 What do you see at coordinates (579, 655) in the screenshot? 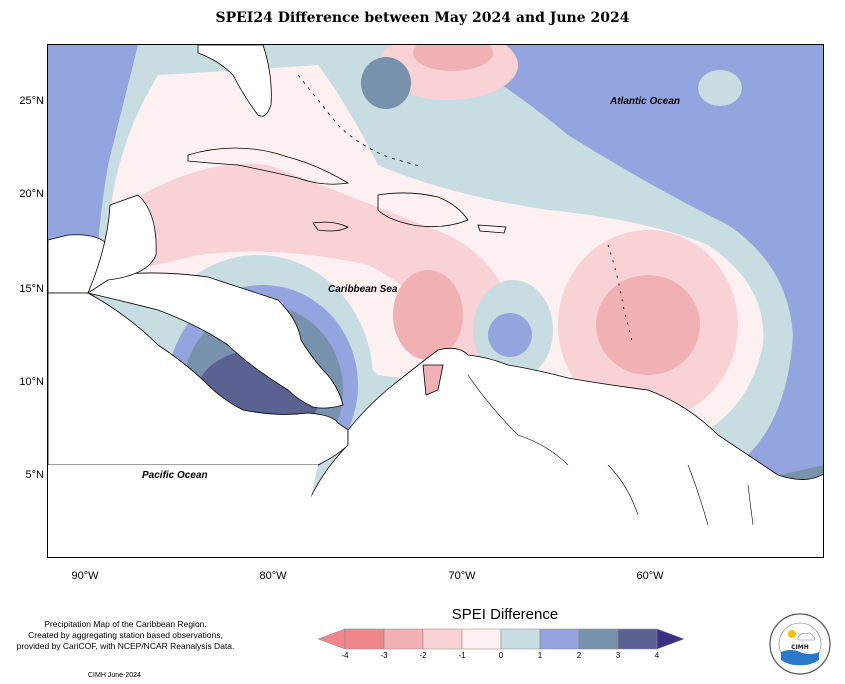
I see `legend-tick-label: 2` at bounding box center [579, 655].